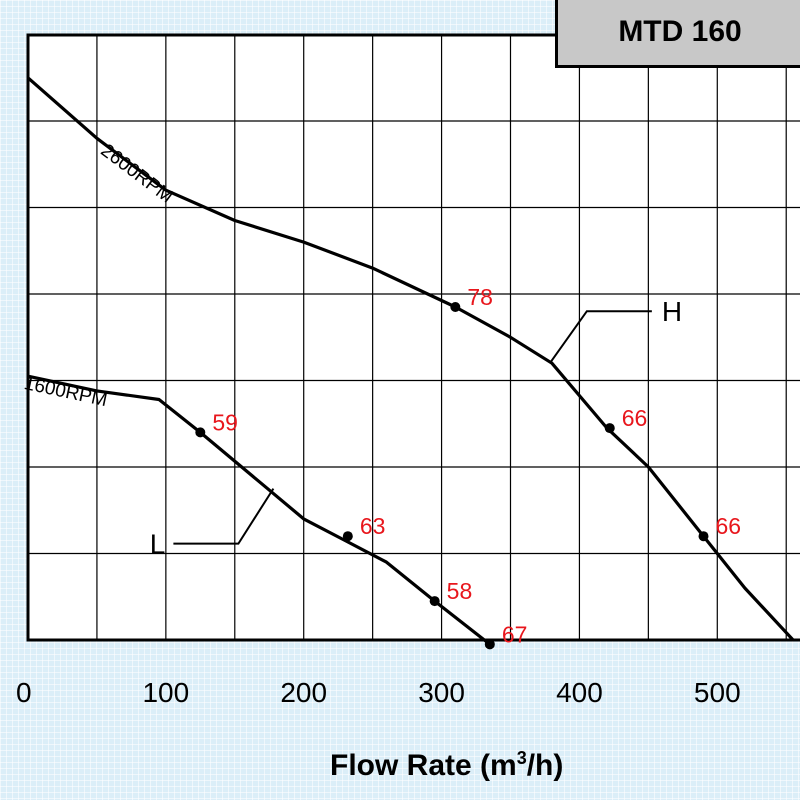 This screenshot has height=800, width=800. What do you see at coordinates (460, 591) in the screenshot?
I see `efficiency-label: 58` at bounding box center [460, 591].